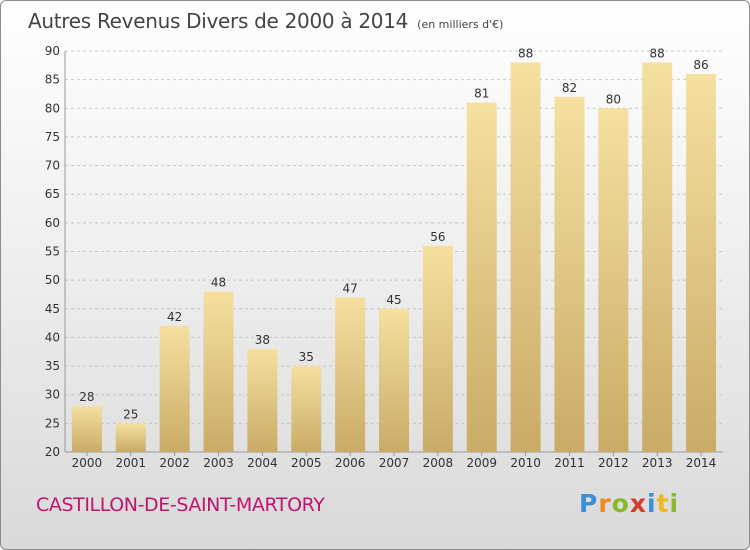 This screenshot has width=750, height=550. Describe the element at coordinates (613, 99) in the screenshot. I see `data-label: 80` at that location.